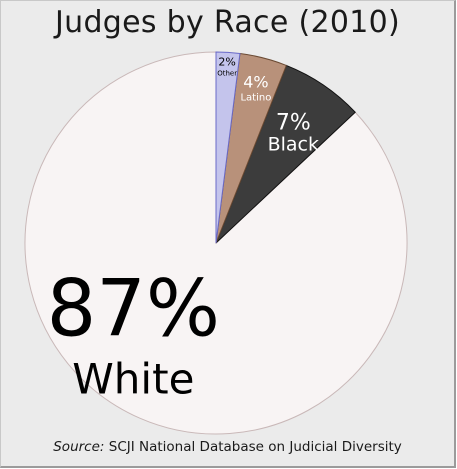 This screenshot has height=469, width=457. Describe the element at coordinates (226, 62) in the screenshot. I see `slice-value-label-other: 2%` at that location.